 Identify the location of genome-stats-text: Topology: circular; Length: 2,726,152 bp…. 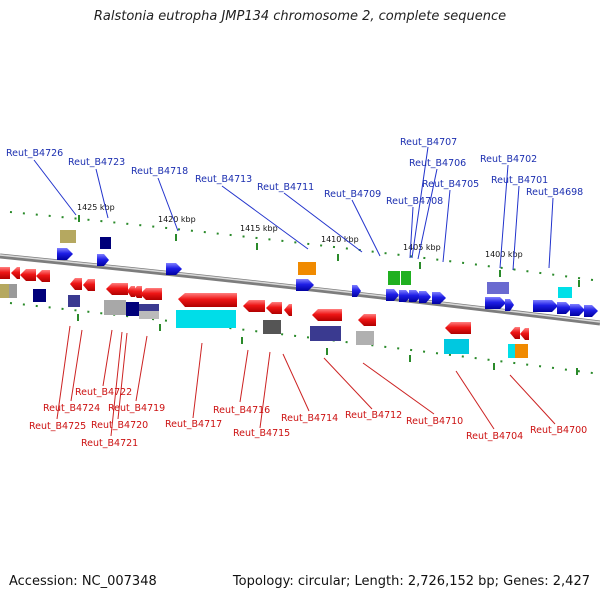
(411, 581).